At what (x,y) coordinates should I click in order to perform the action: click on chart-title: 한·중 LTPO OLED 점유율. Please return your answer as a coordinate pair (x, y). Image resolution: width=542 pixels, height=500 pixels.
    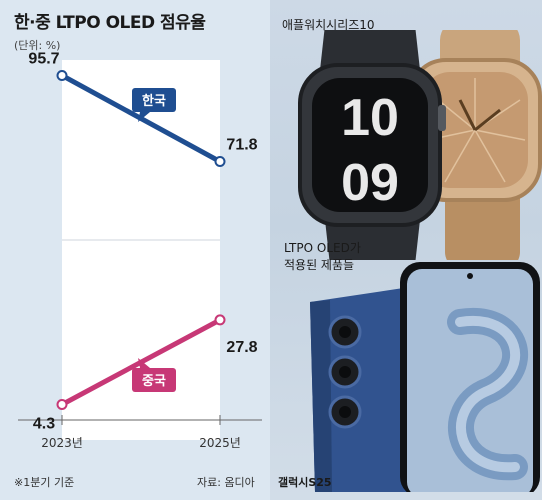
    Looking at the image, I should click on (110, 23).